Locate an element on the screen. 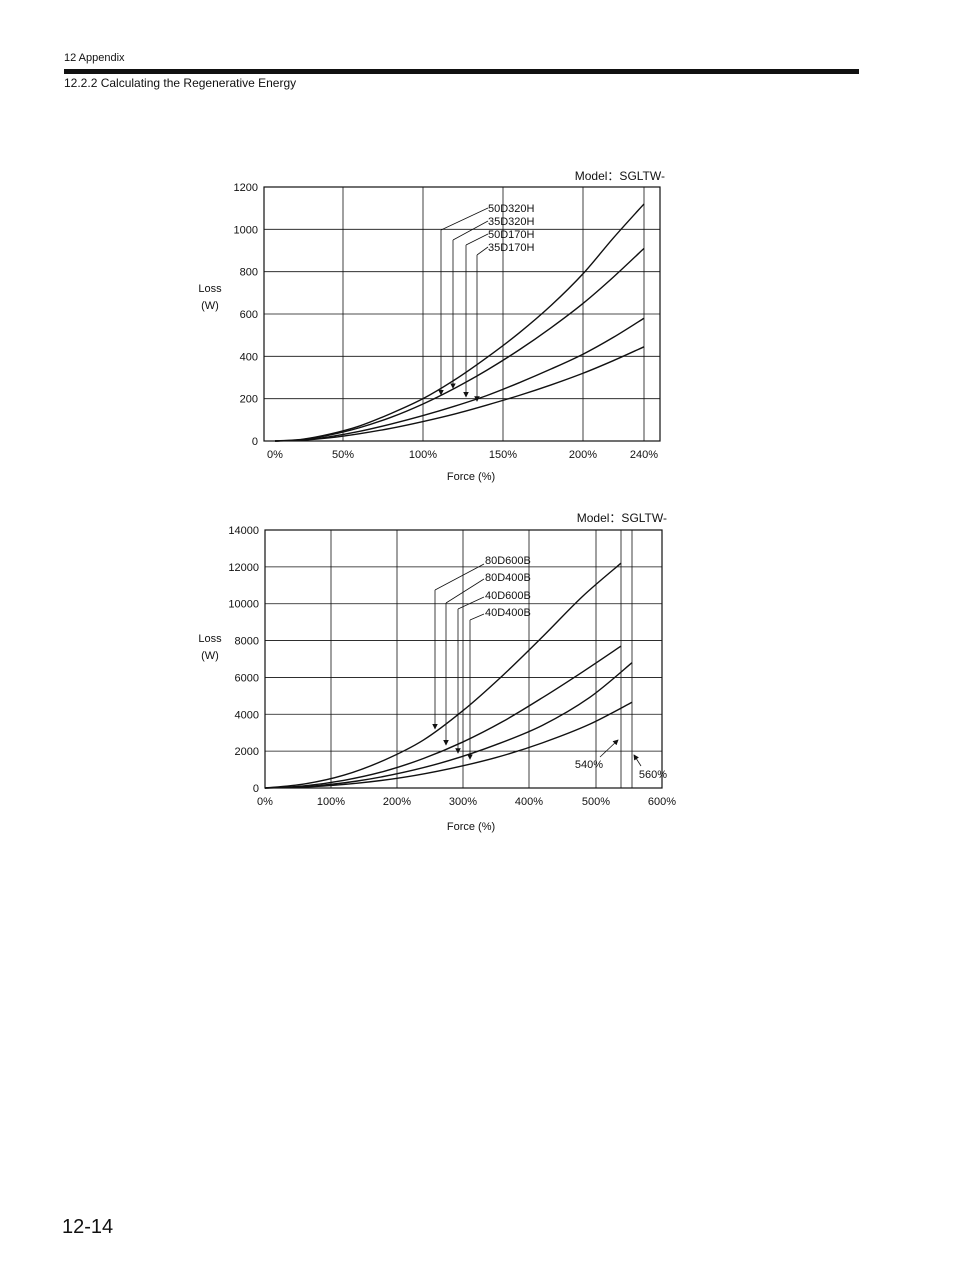  header-chapter: 12 Appendix is located at coordinates (94, 58).